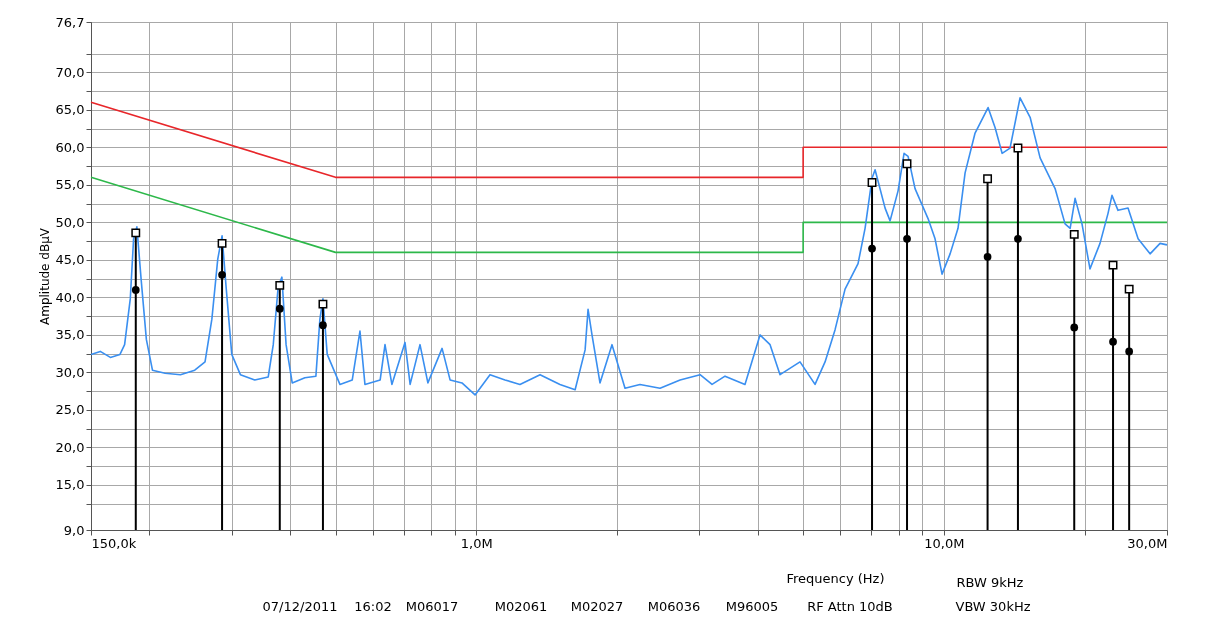 Image resolution: width=1205 pixels, height=625 pixels. I want to click on text: M06017, so click(432, 606).